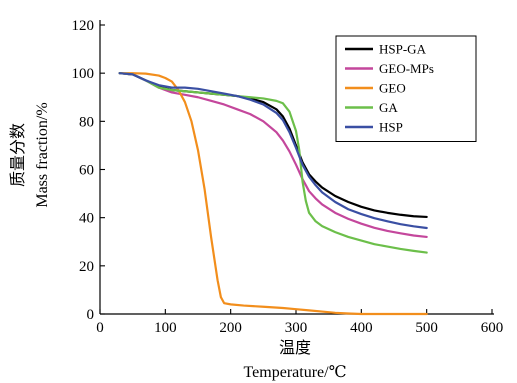 The height and width of the screenshot is (383, 517). What do you see at coordinates (86, 171) in the screenshot?
I see `y-tick-label: 60` at bounding box center [86, 171].